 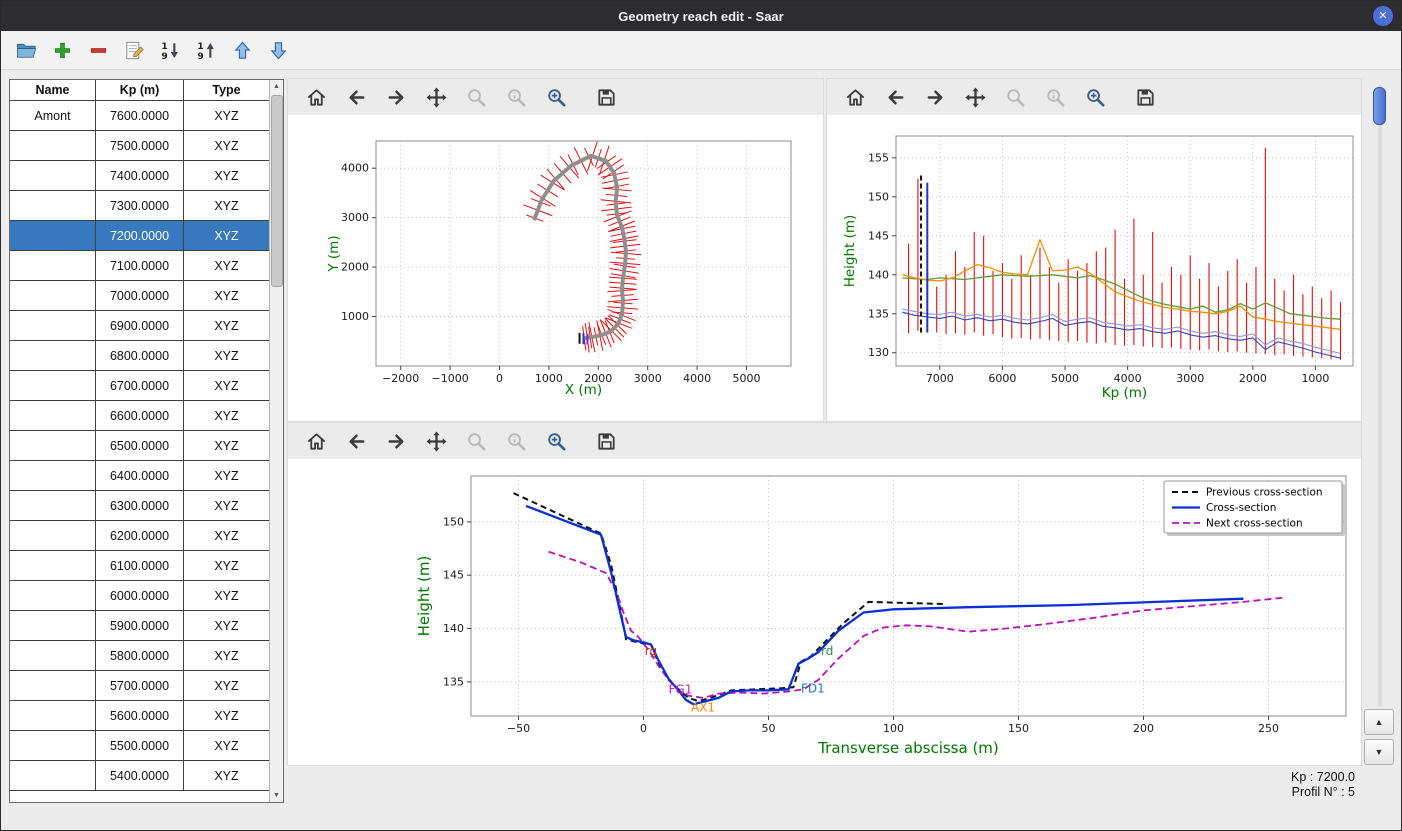 I want to click on table-row: 5800.0000 XYZ, so click(x=140, y=656).